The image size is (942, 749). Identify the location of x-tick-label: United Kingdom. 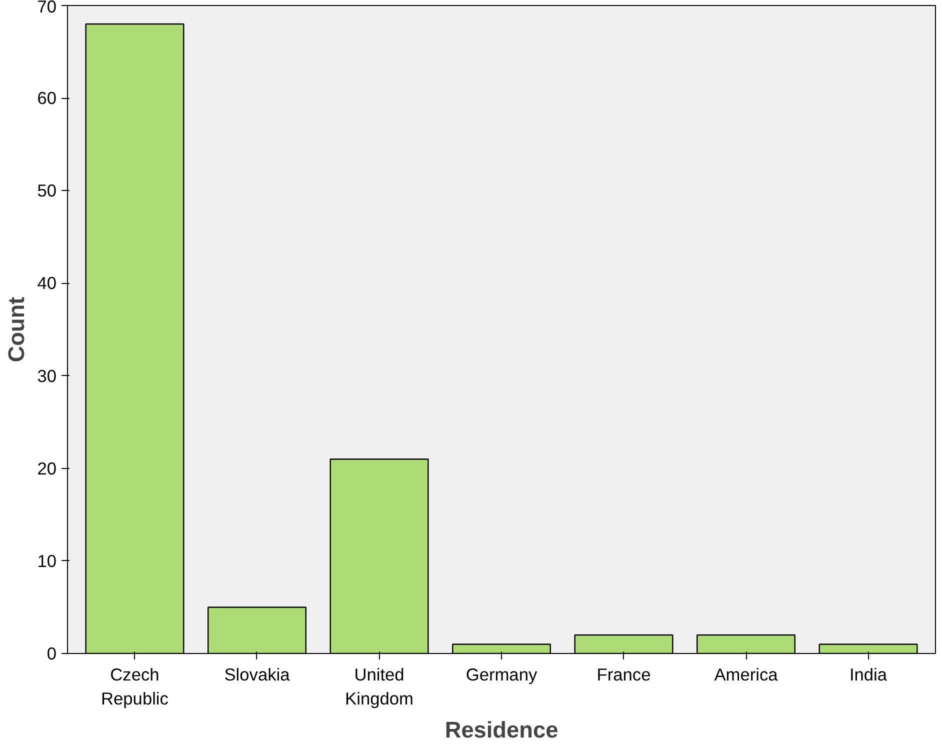
(379, 686).